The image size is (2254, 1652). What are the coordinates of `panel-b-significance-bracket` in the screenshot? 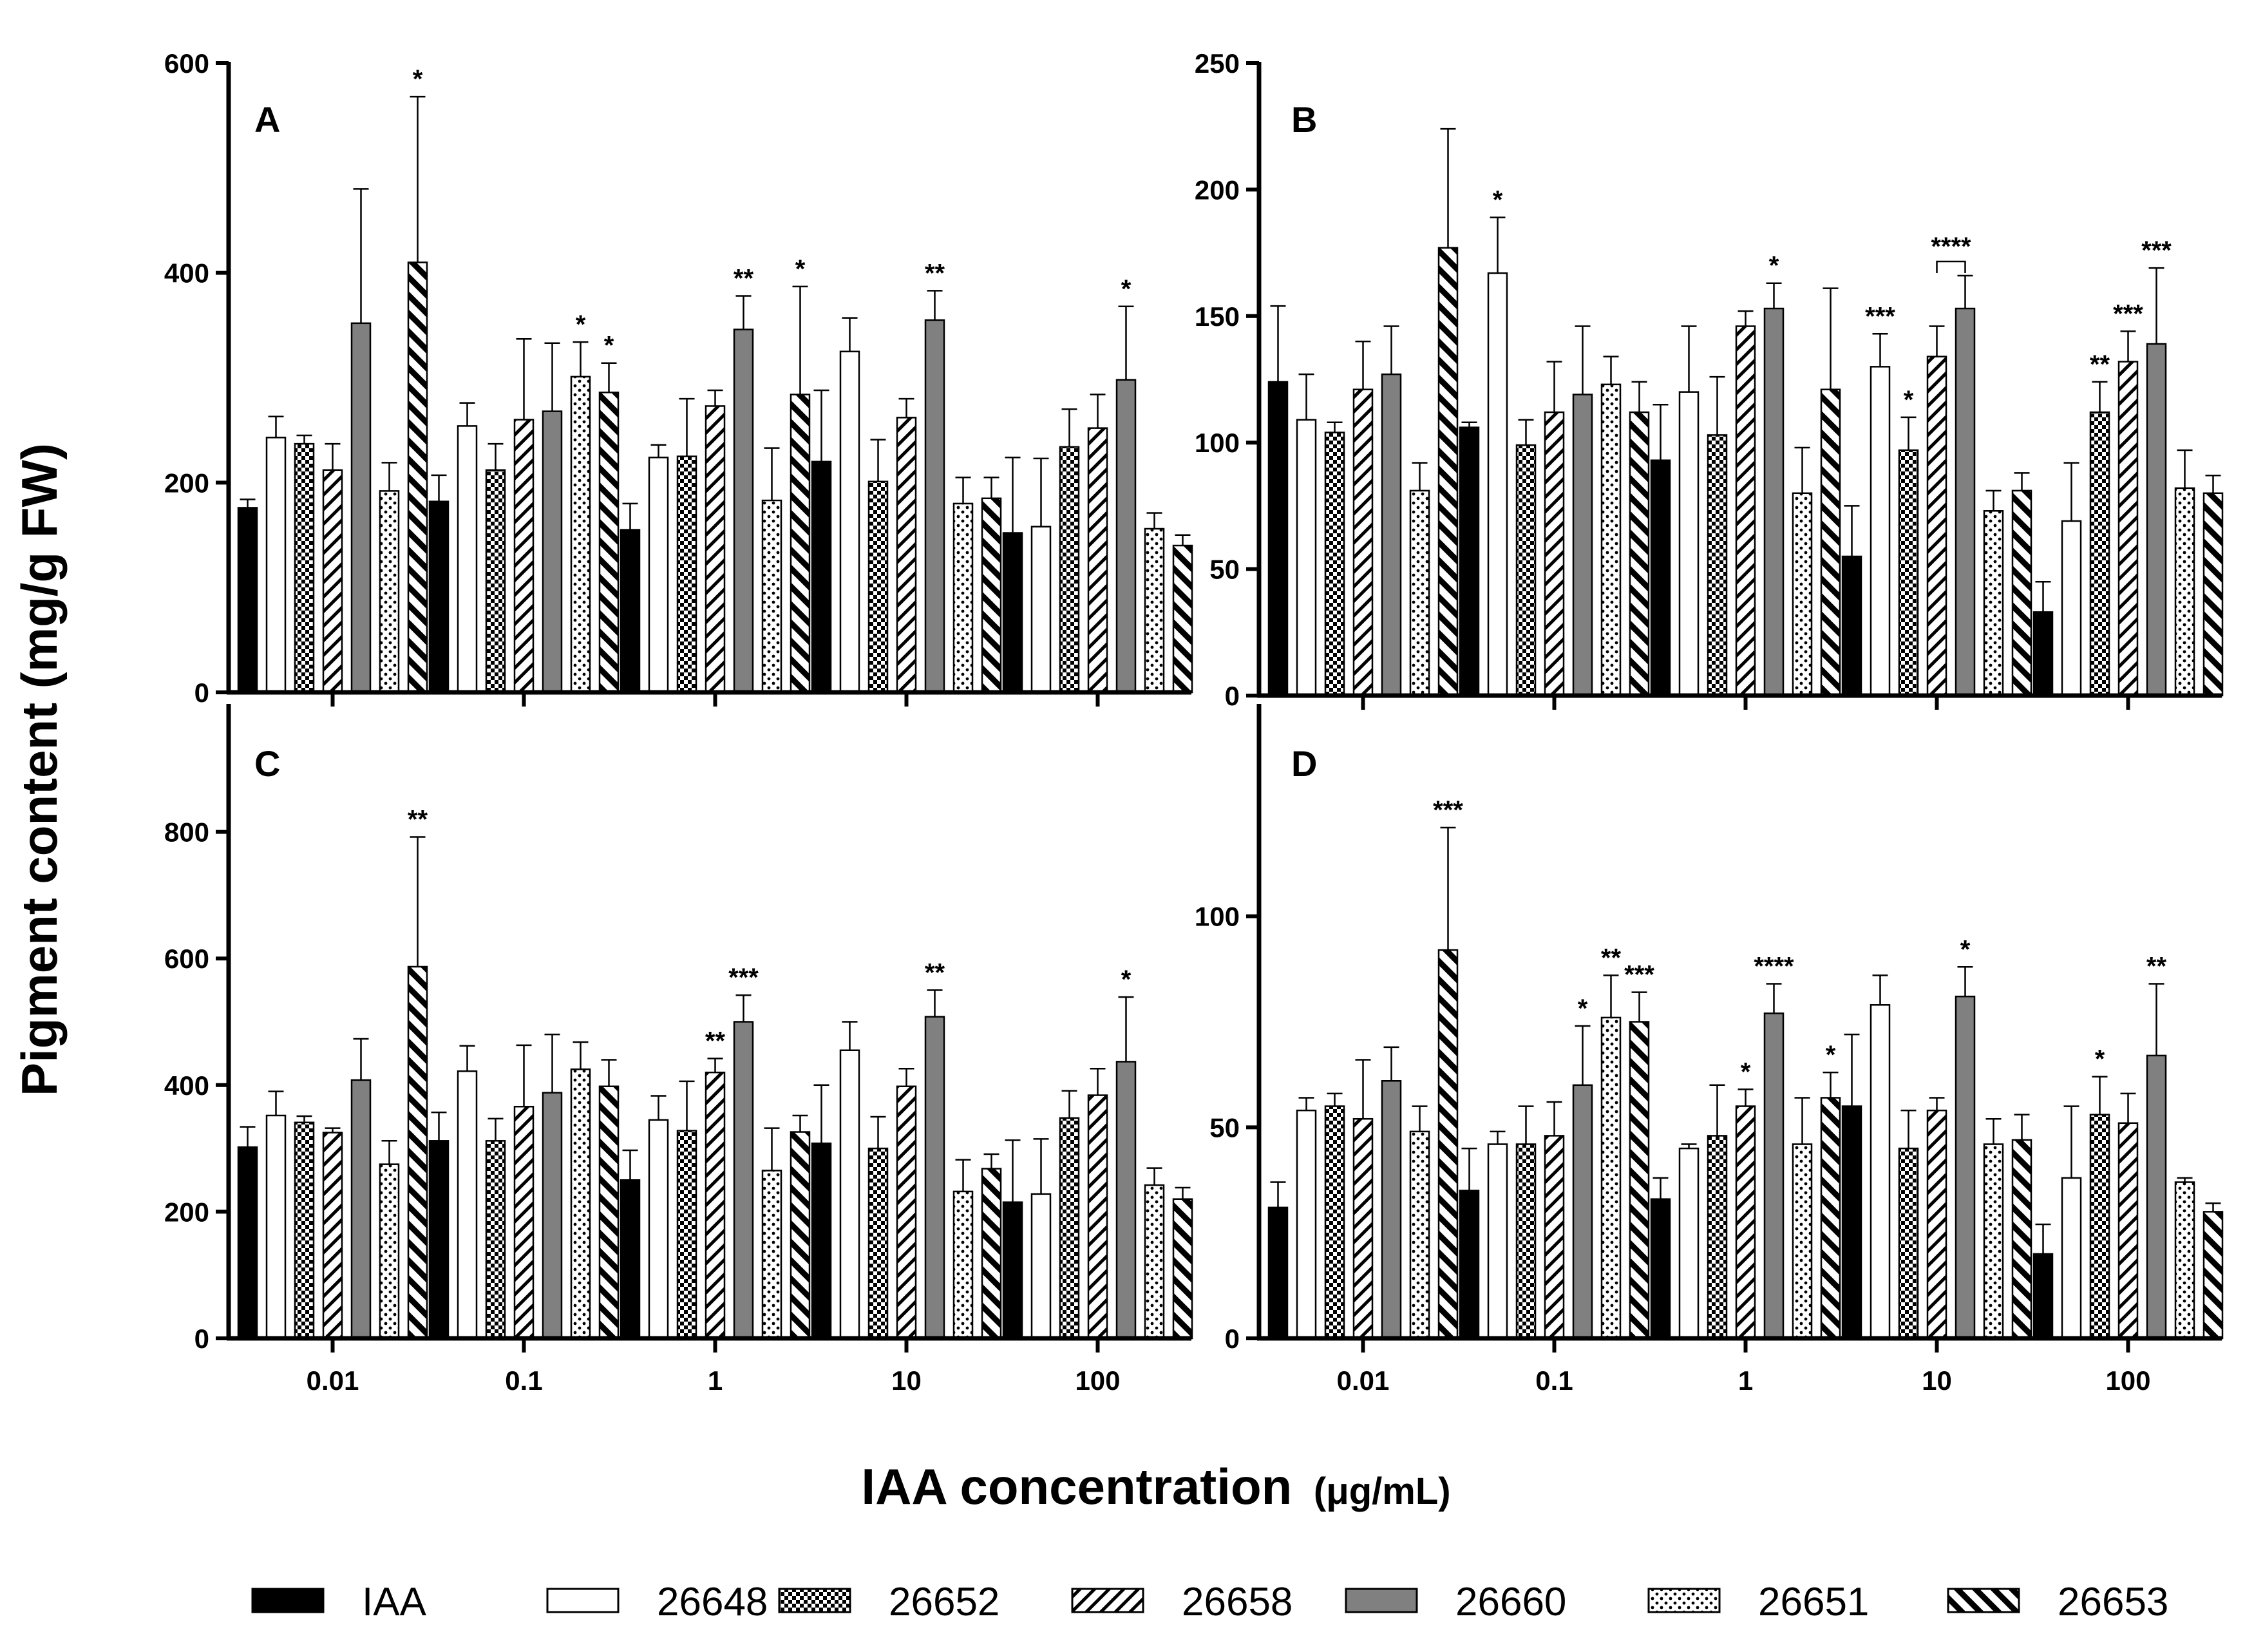 It's located at (1951, 266).